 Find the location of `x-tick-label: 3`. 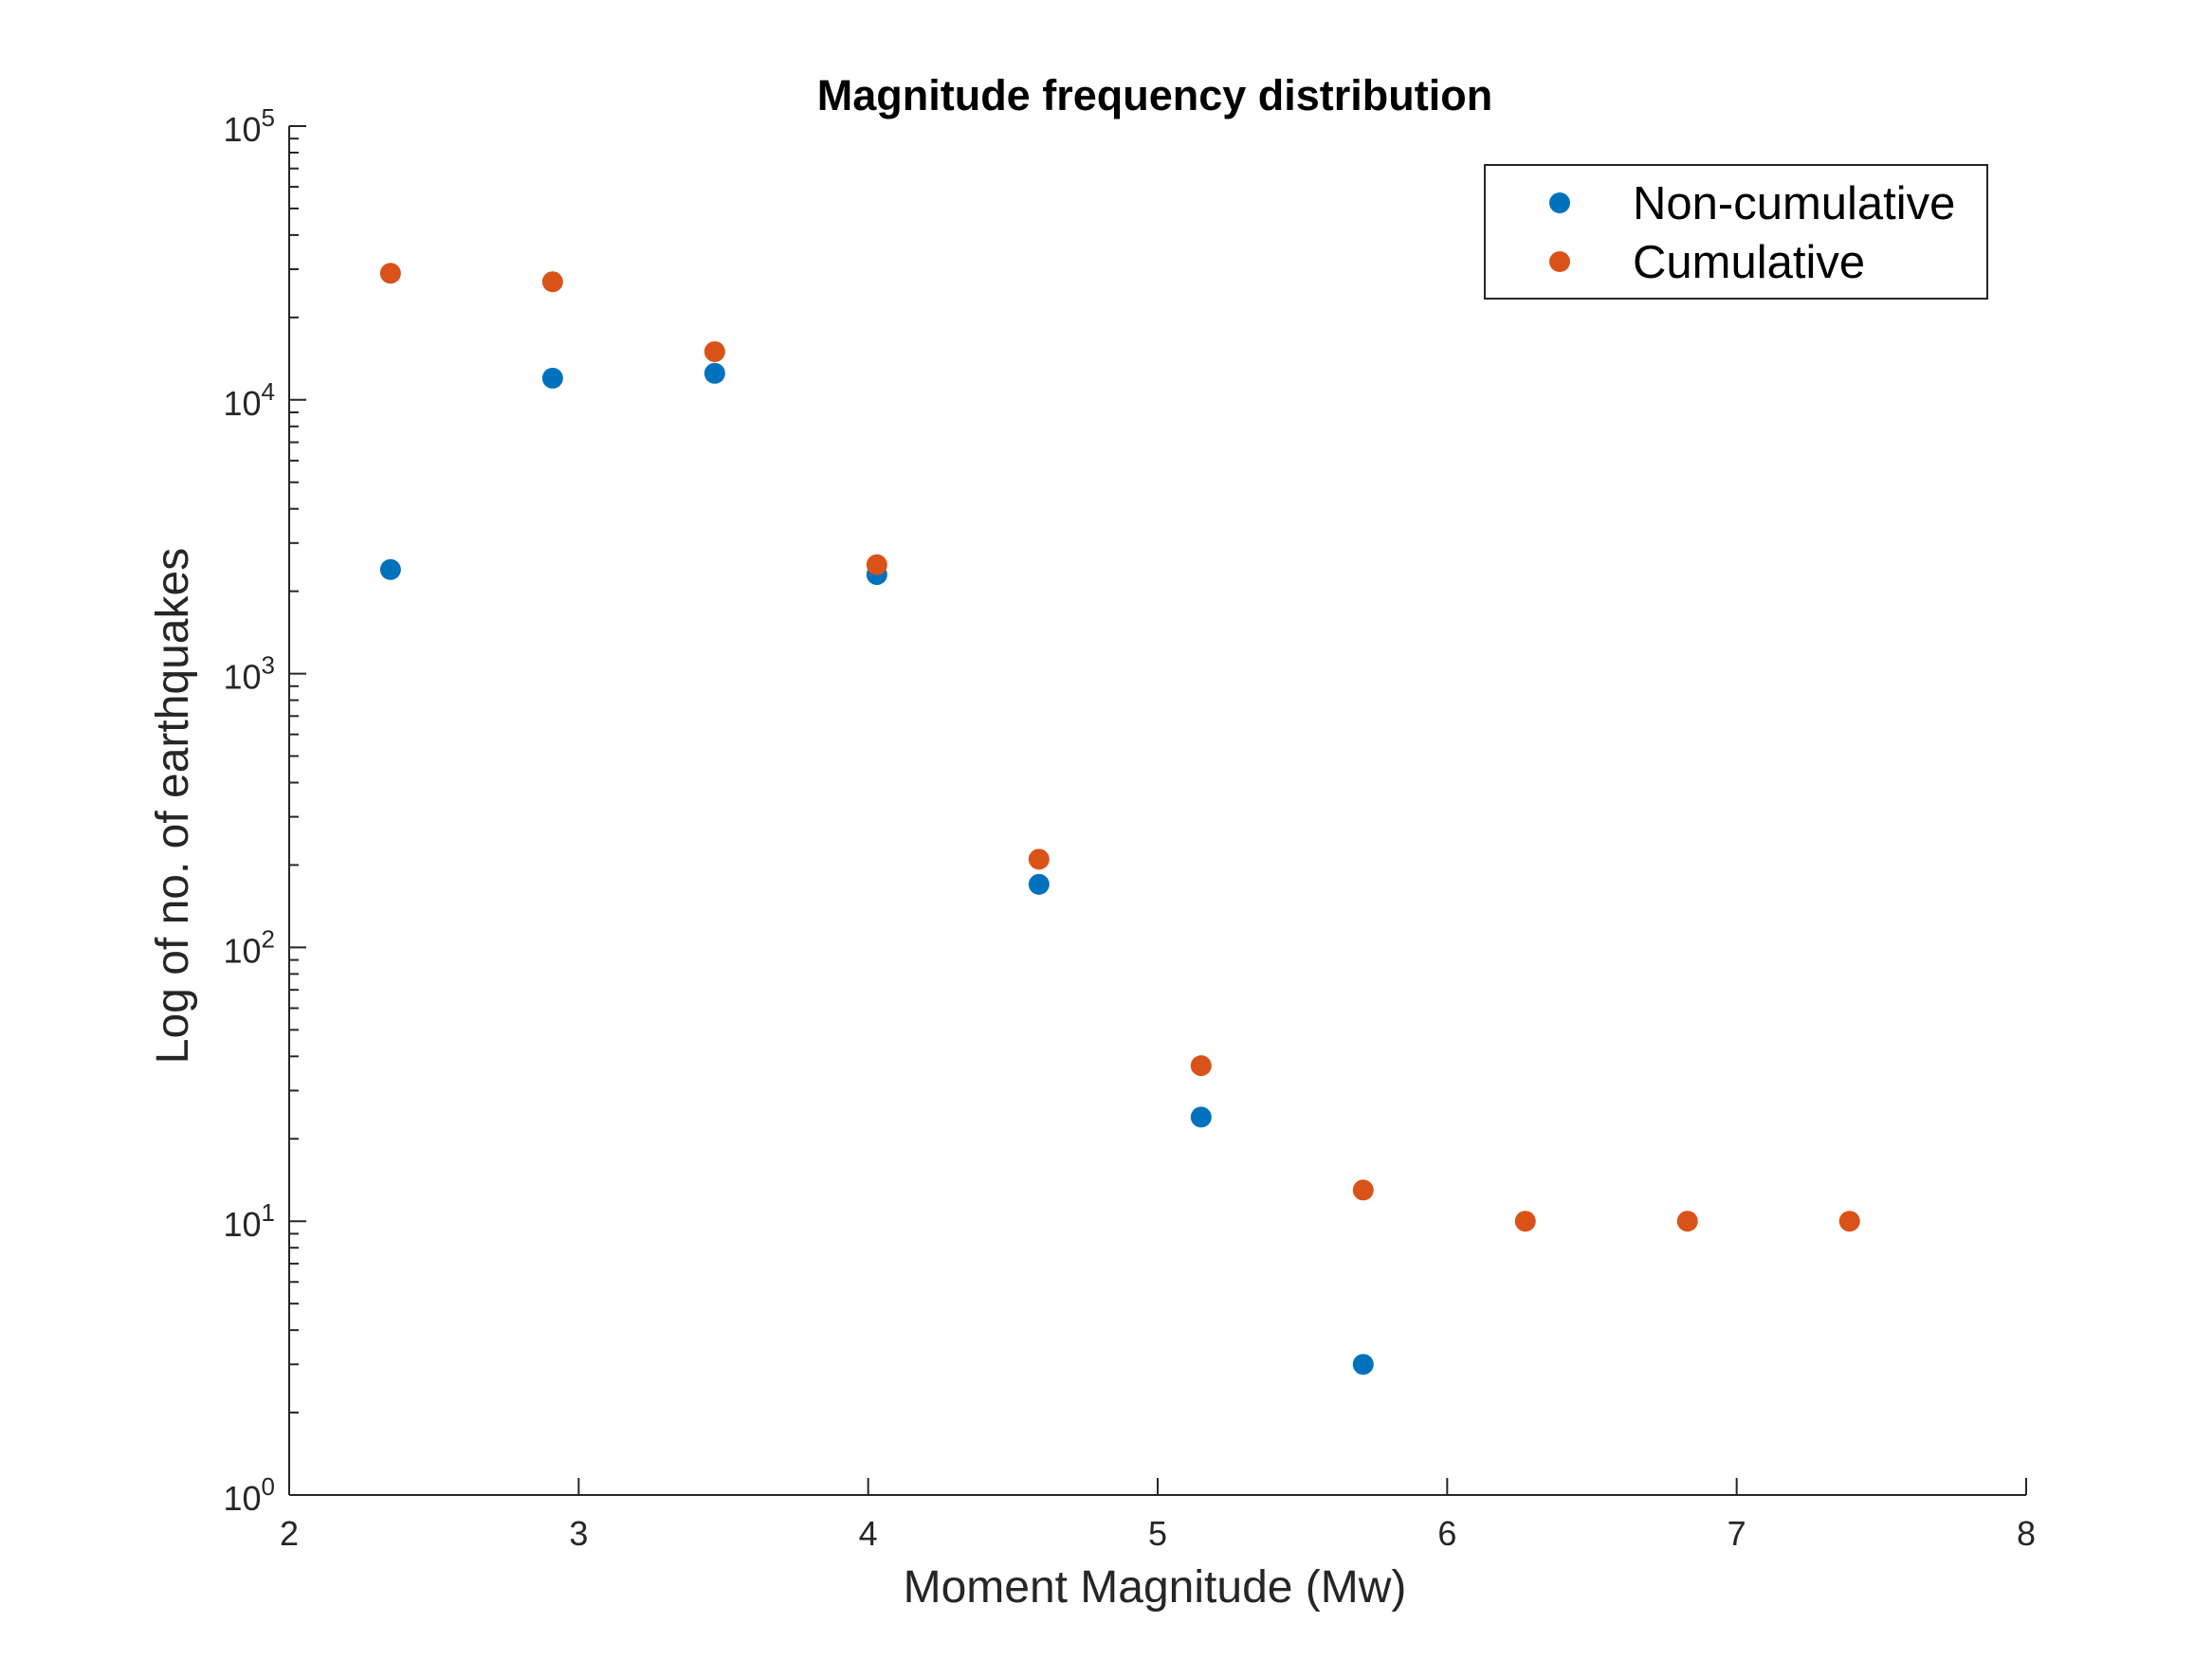

x-tick-label: 3 is located at coordinates (578, 1533).